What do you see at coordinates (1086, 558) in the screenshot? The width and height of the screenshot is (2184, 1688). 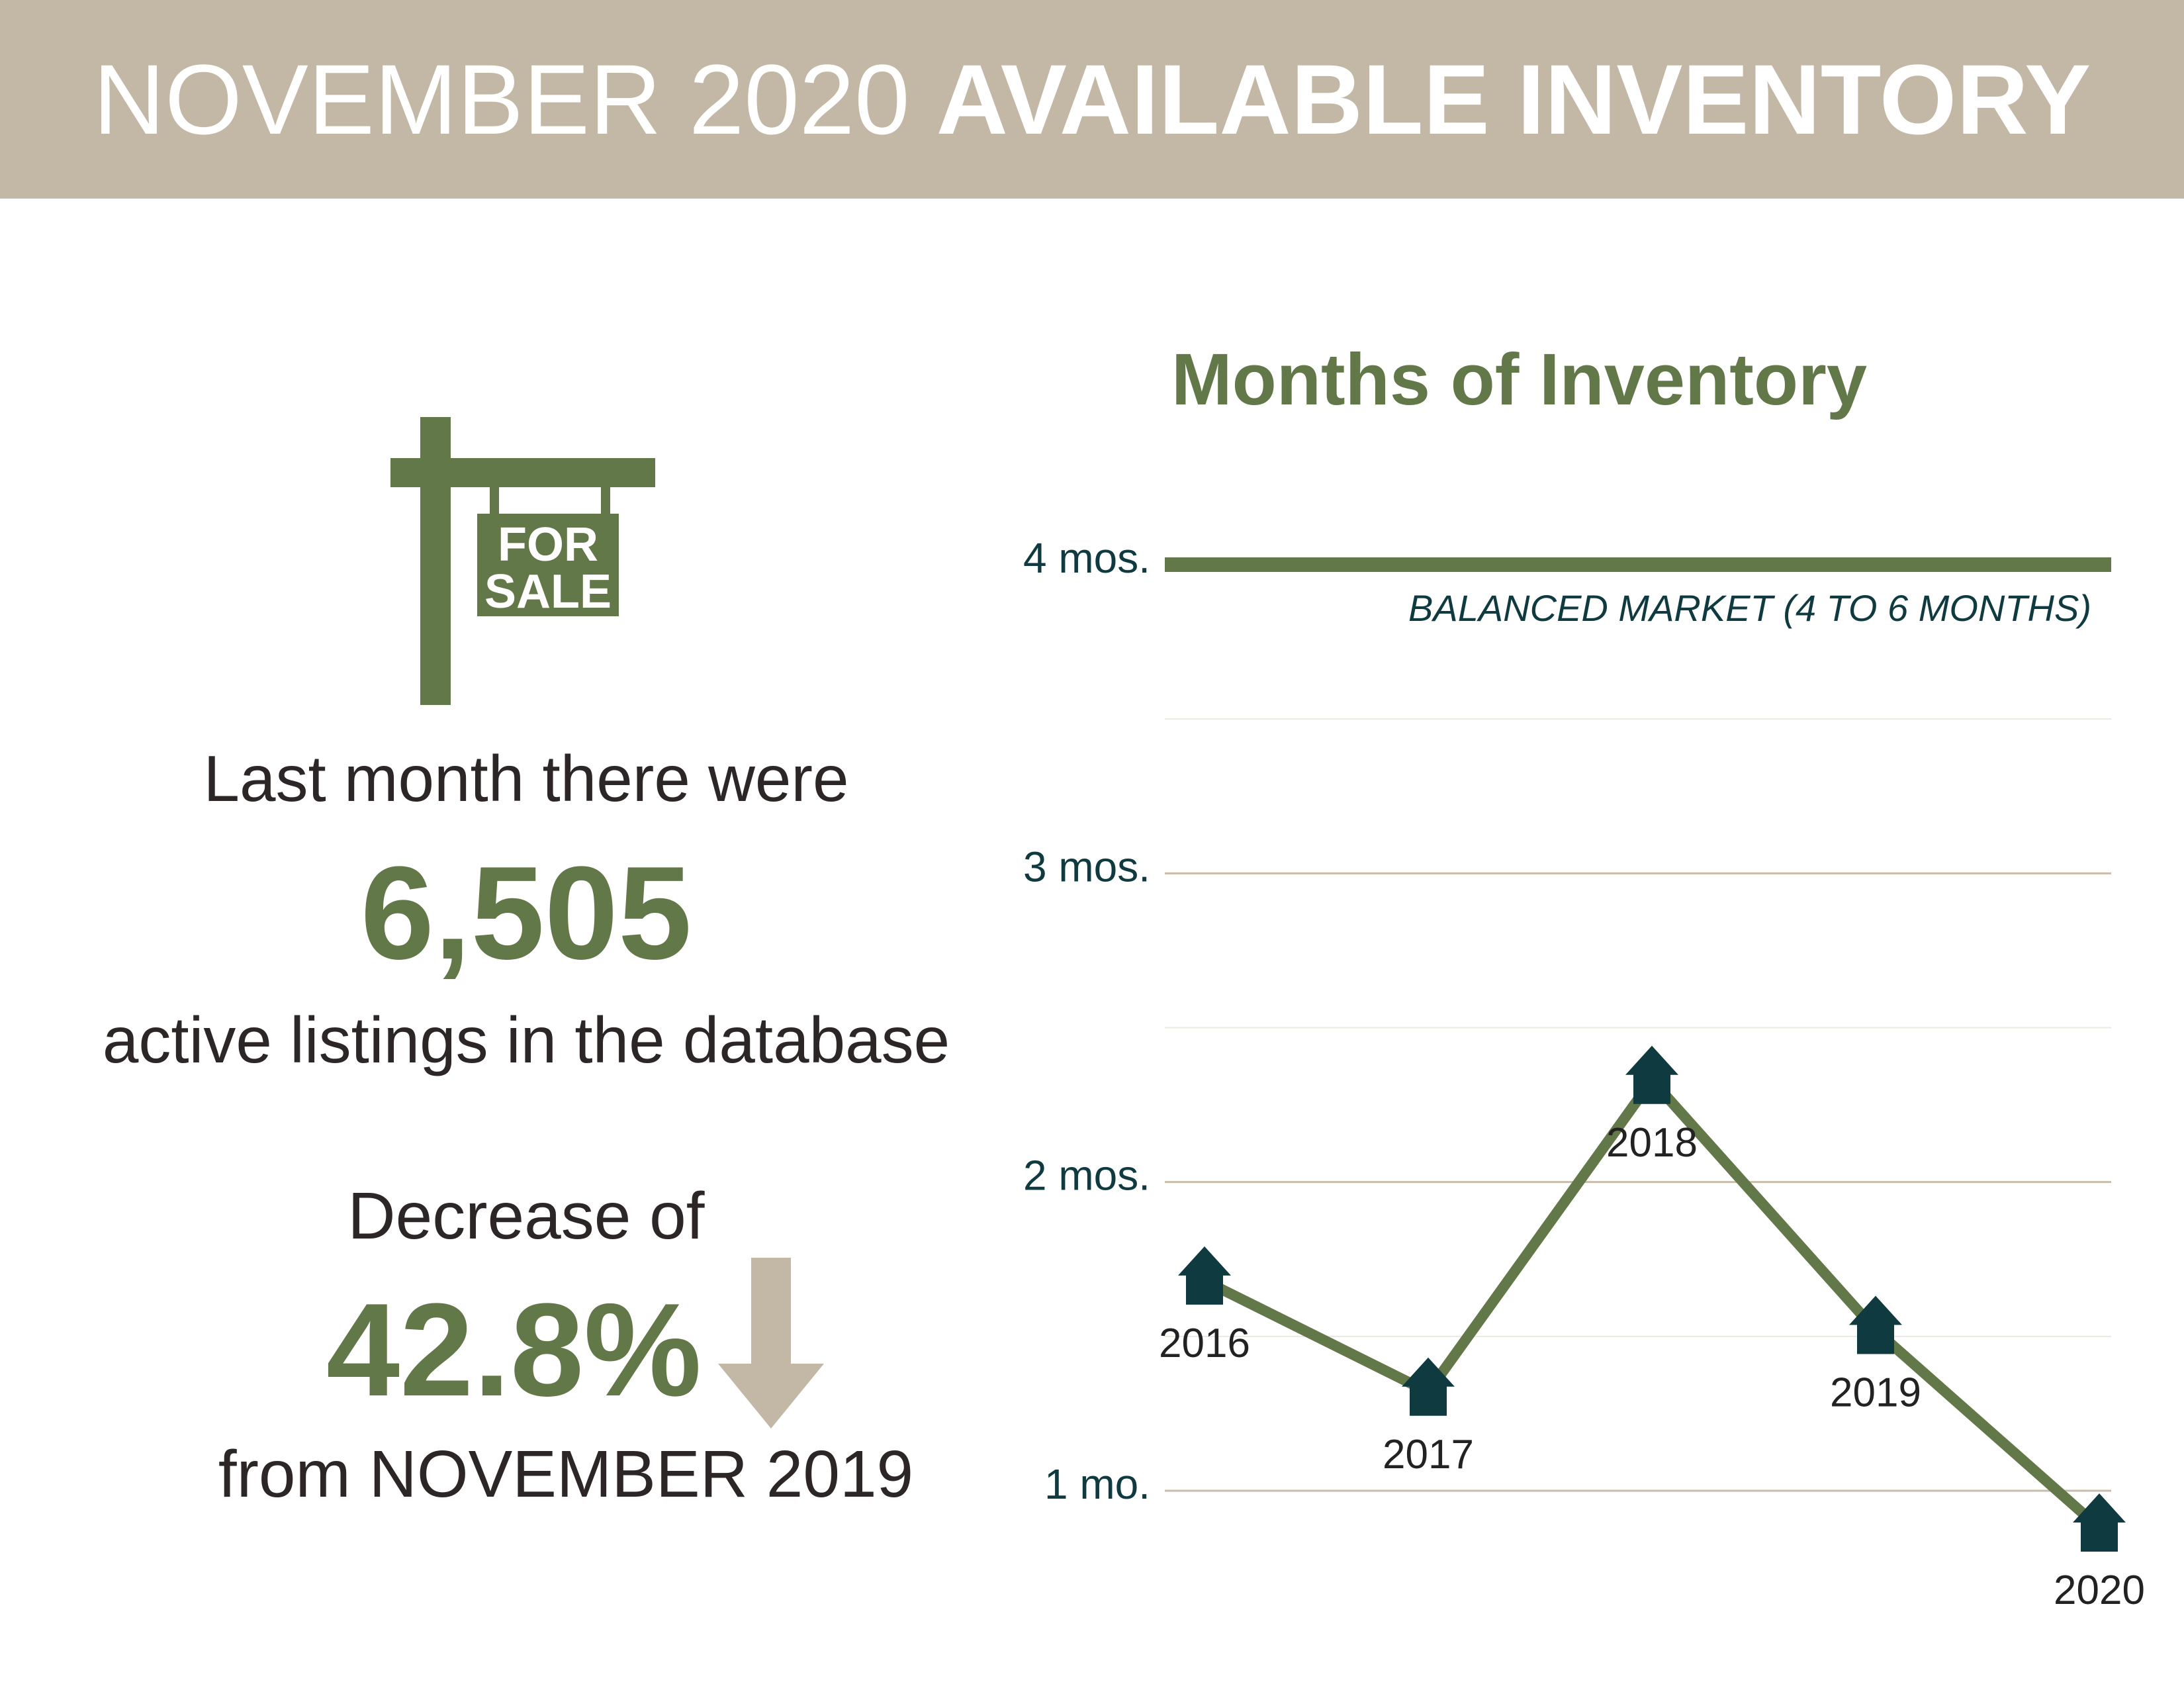 I see `y-axis-tick-label: 4 mos.` at bounding box center [1086, 558].